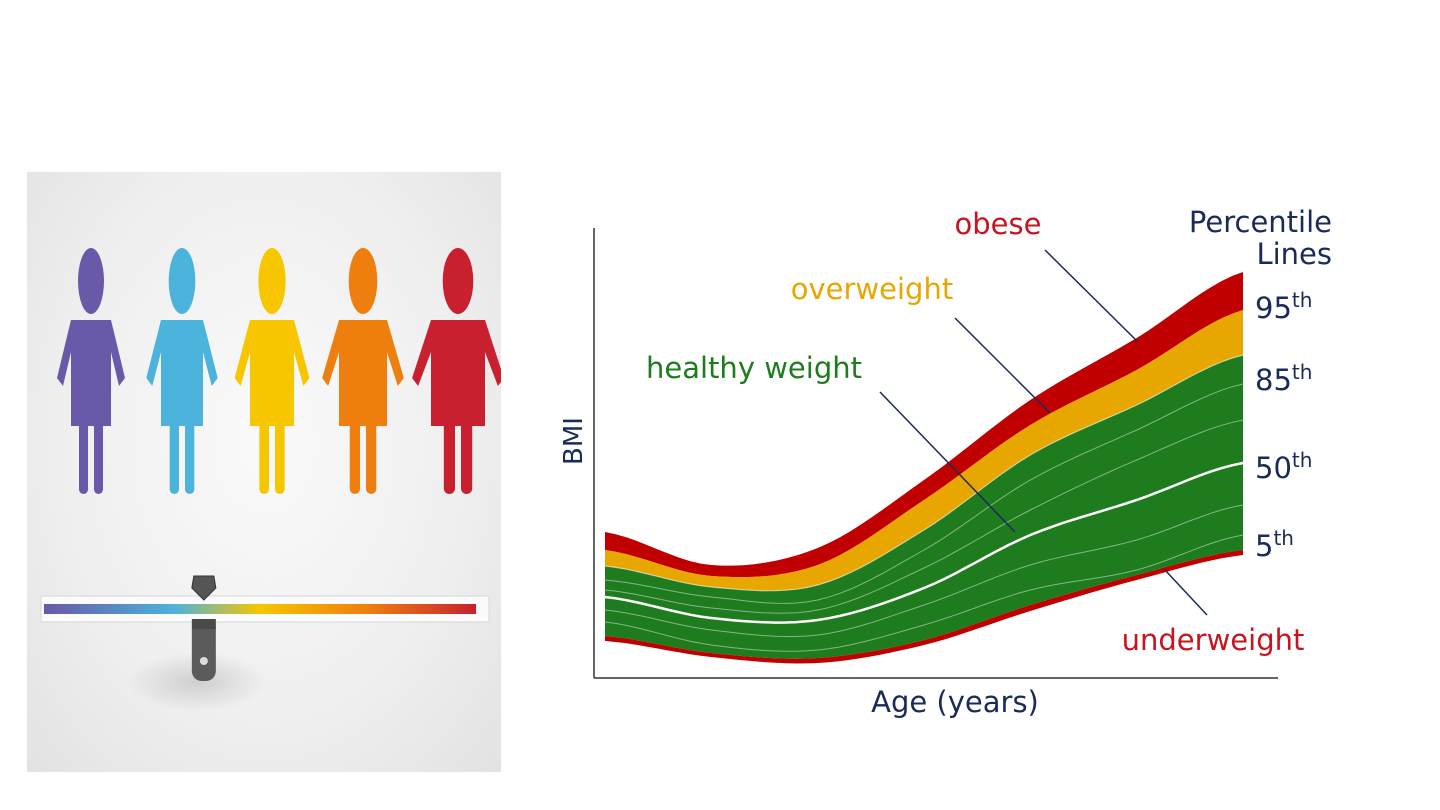 Image resolution: width=1440 pixels, height=810 pixels. I want to click on scale-slider-icon, so click(204, 628).